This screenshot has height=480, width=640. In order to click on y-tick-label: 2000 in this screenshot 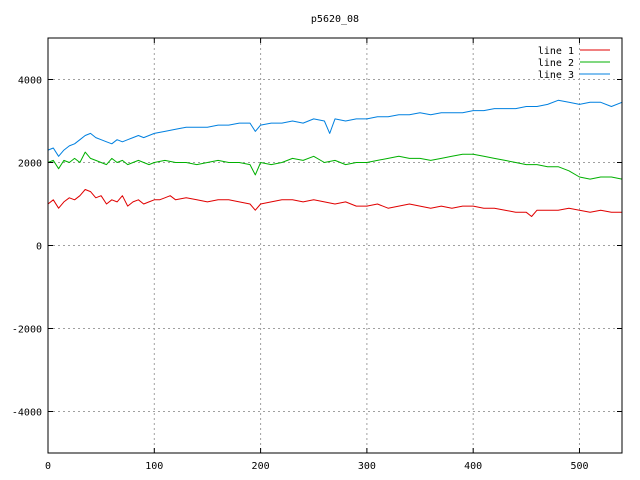, I will do `click(30, 164)`.